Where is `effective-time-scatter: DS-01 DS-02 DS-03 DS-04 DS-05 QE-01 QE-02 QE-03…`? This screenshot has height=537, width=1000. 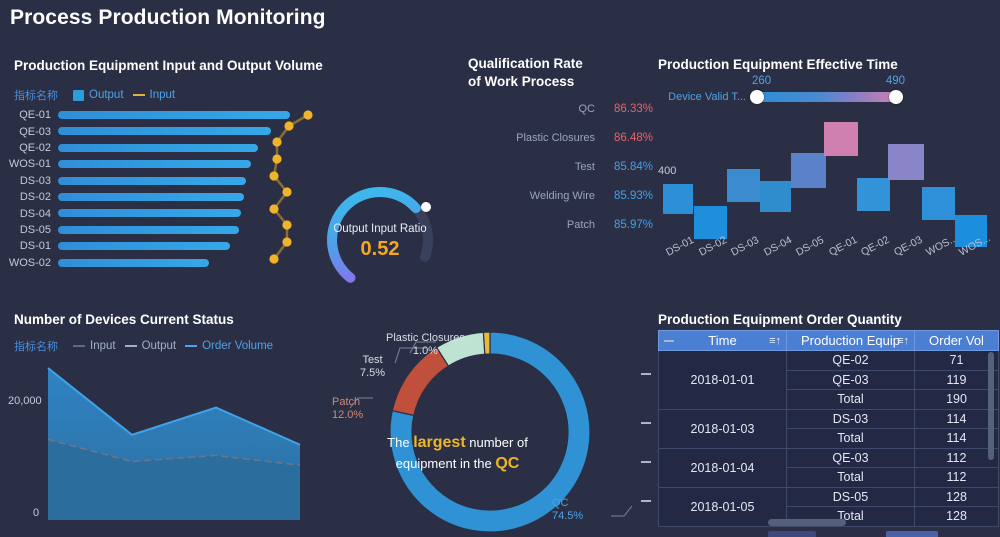 effective-time-scatter: DS-01 DS-02 DS-03 DS-04 DS-05 QE-01 QE-02 QE-03… is located at coordinates (825, 190).